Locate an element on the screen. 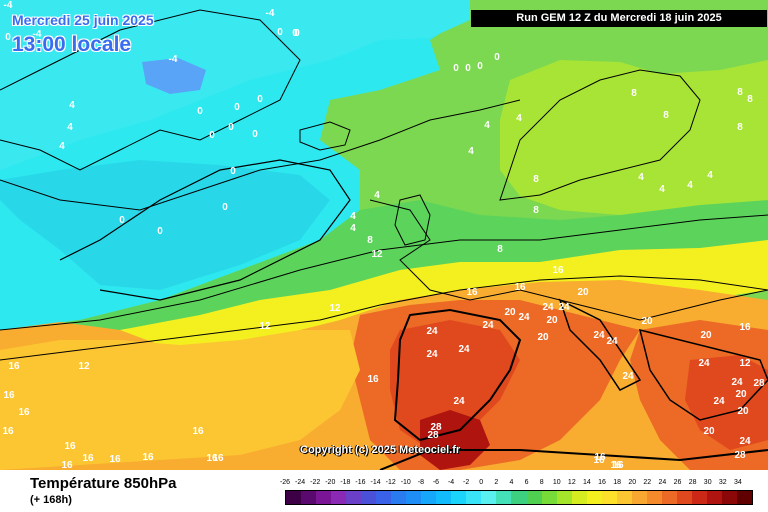 The height and width of the screenshot is (512, 768). legend-tick-label: -14 is located at coordinates (375, 482).